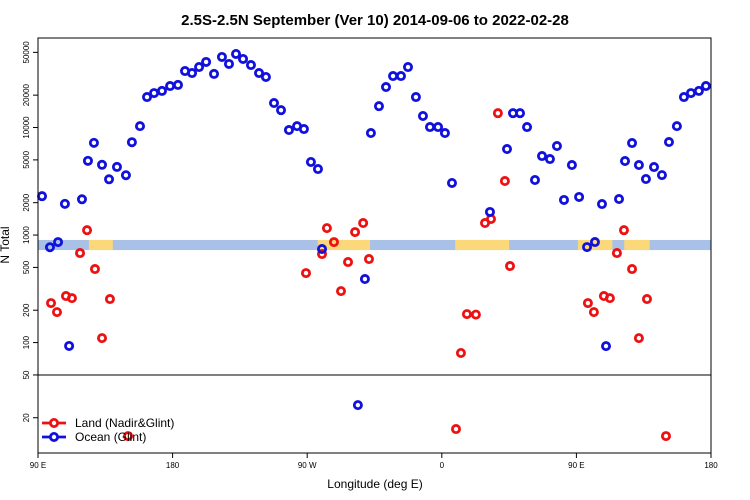  What do you see at coordinates (26, 127) in the screenshot?
I see `y-tick-label: 10000` at bounding box center [26, 127].